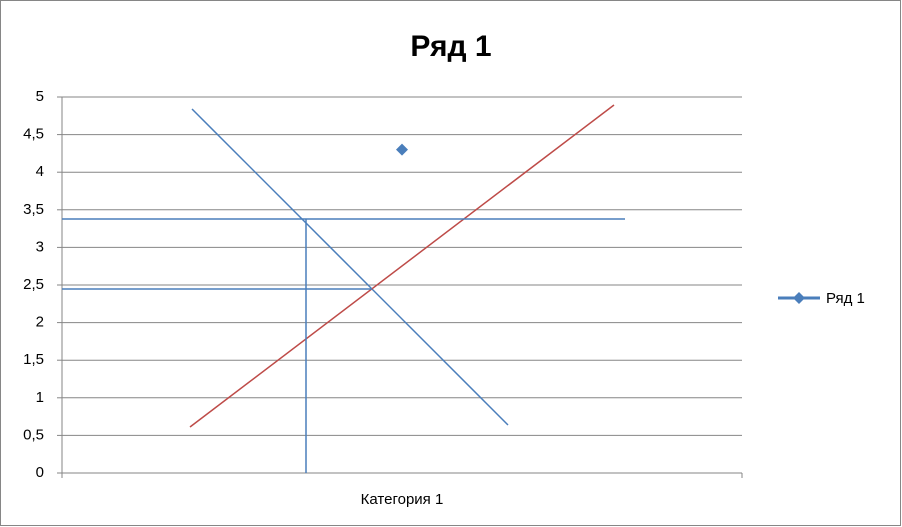 The width and height of the screenshot is (902, 527). I want to click on y-tick-label: 3,5, so click(33, 209).